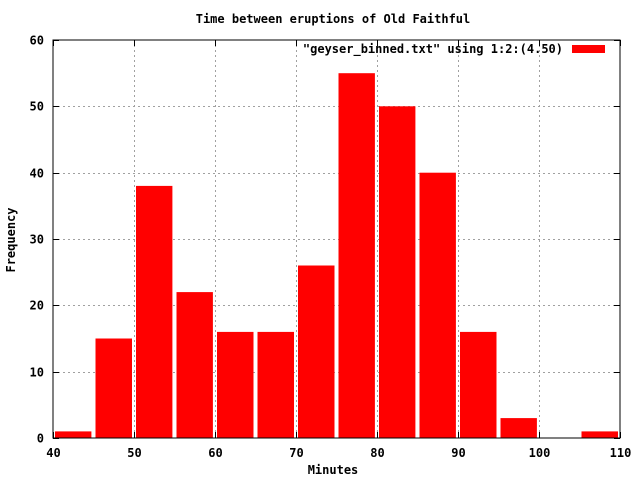 The image size is (640, 480). What do you see at coordinates (37, 174) in the screenshot?
I see `y-tick-label-40: 40` at bounding box center [37, 174].